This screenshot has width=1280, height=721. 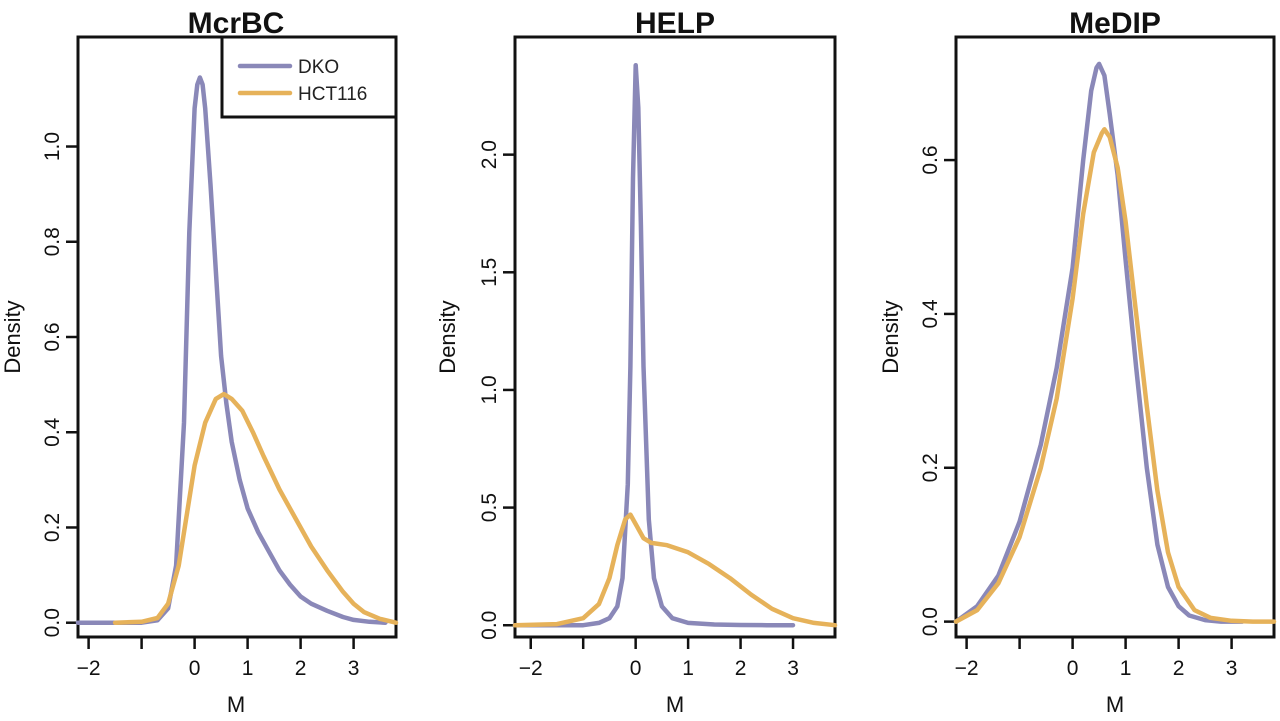 What do you see at coordinates (937, 390) in the screenshot?
I see `y-ticks: 0.0 0.2 0.4 0.6` at bounding box center [937, 390].